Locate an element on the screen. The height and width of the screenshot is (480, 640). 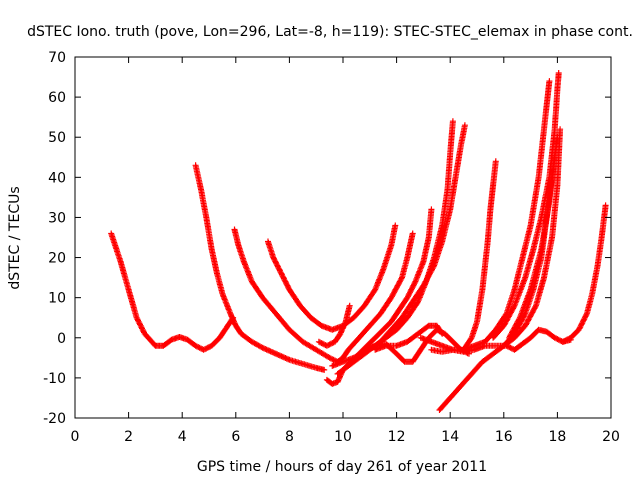
x-tick-label: 0 is located at coordinates (75, 437).